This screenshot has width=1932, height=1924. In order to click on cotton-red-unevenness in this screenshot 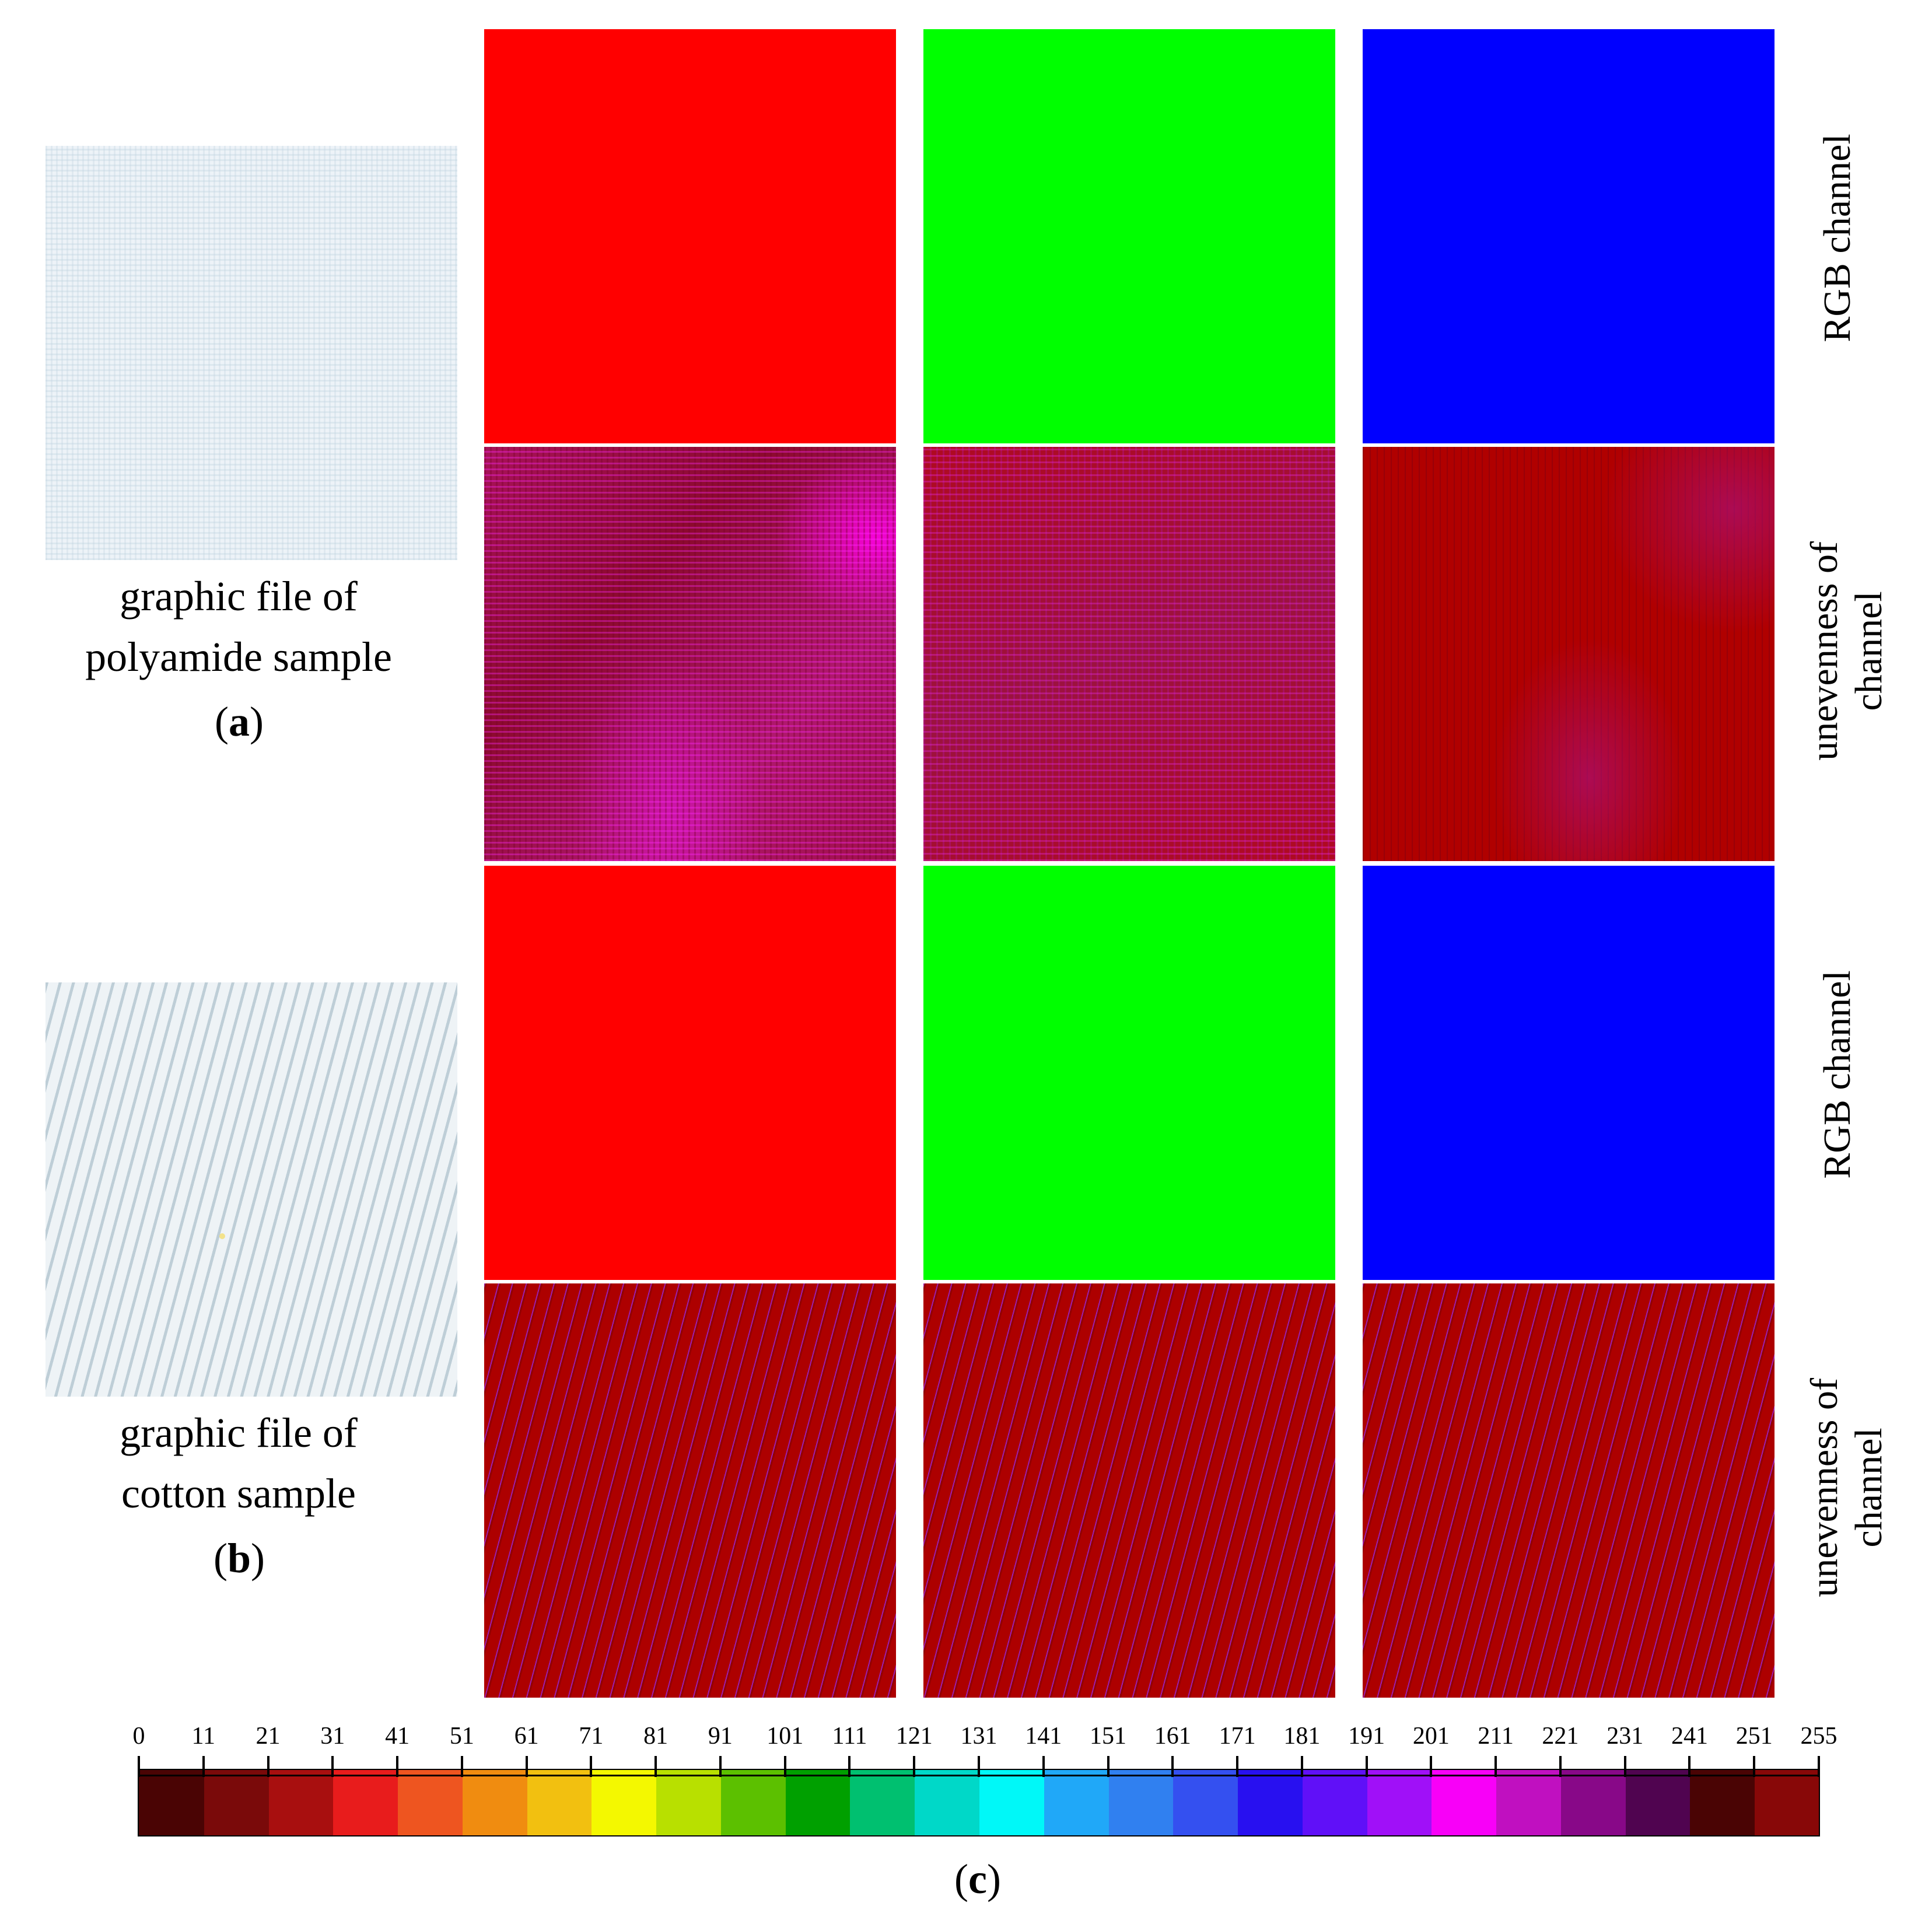, I will do `click(690, 1491)`.